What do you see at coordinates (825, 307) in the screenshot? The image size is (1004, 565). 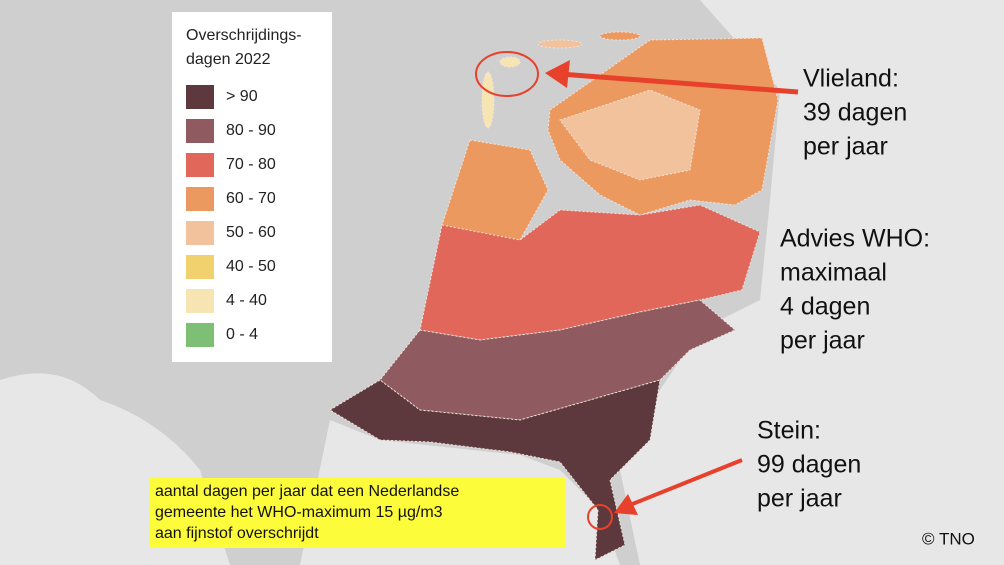 I see `annotation-line: 4 dagen` at bounding box center [825, 307].